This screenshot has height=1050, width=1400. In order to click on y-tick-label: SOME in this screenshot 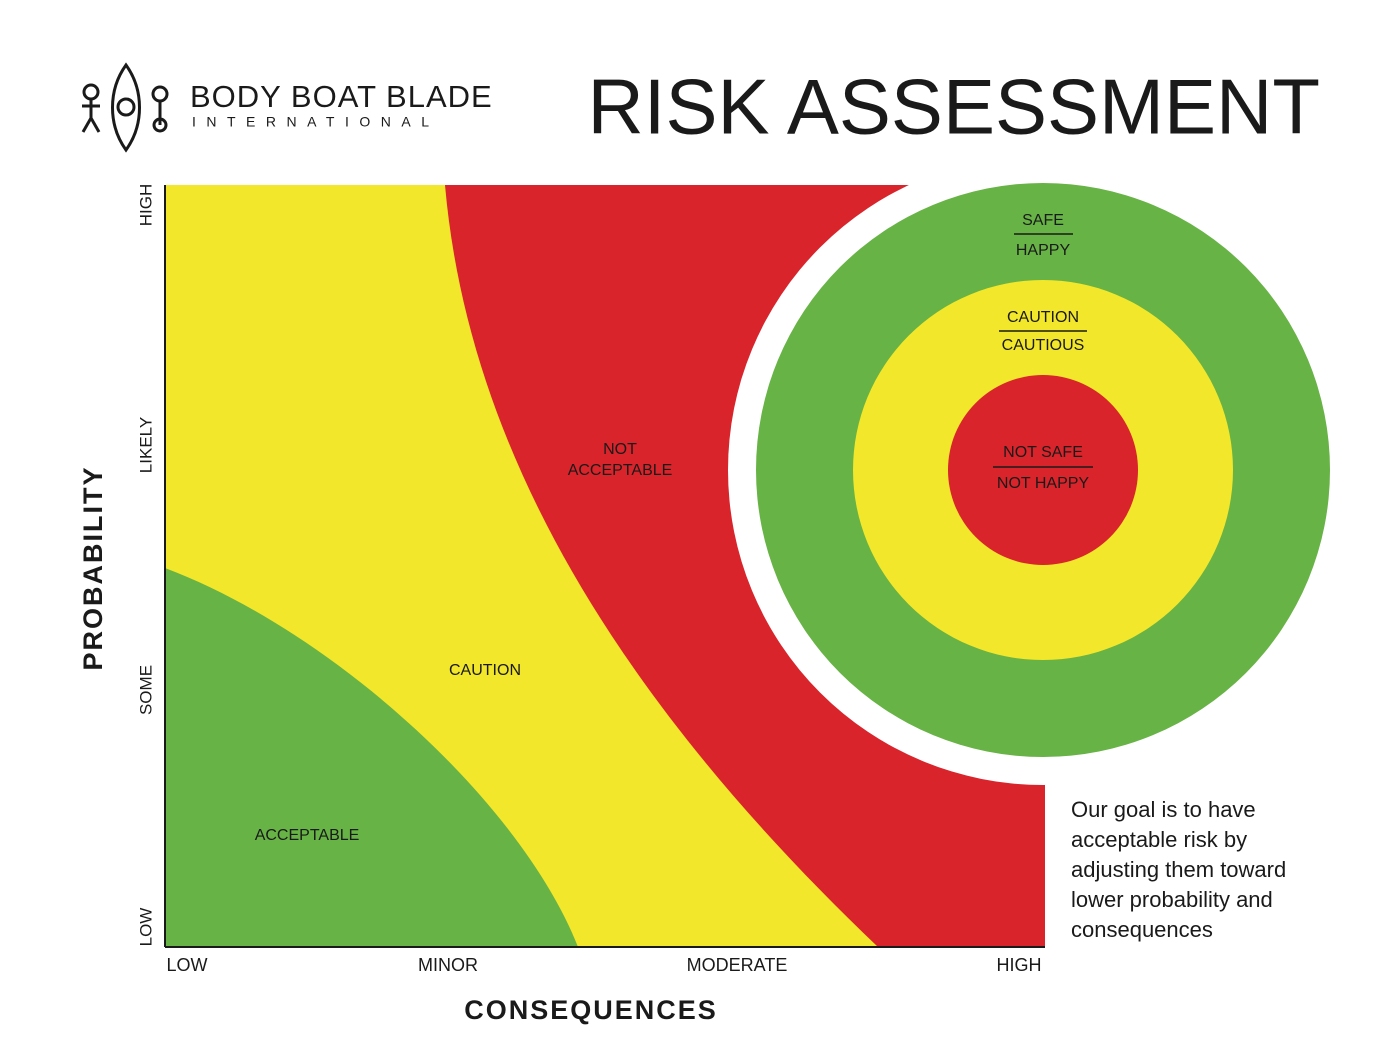, I will do `click(145, 690)`.